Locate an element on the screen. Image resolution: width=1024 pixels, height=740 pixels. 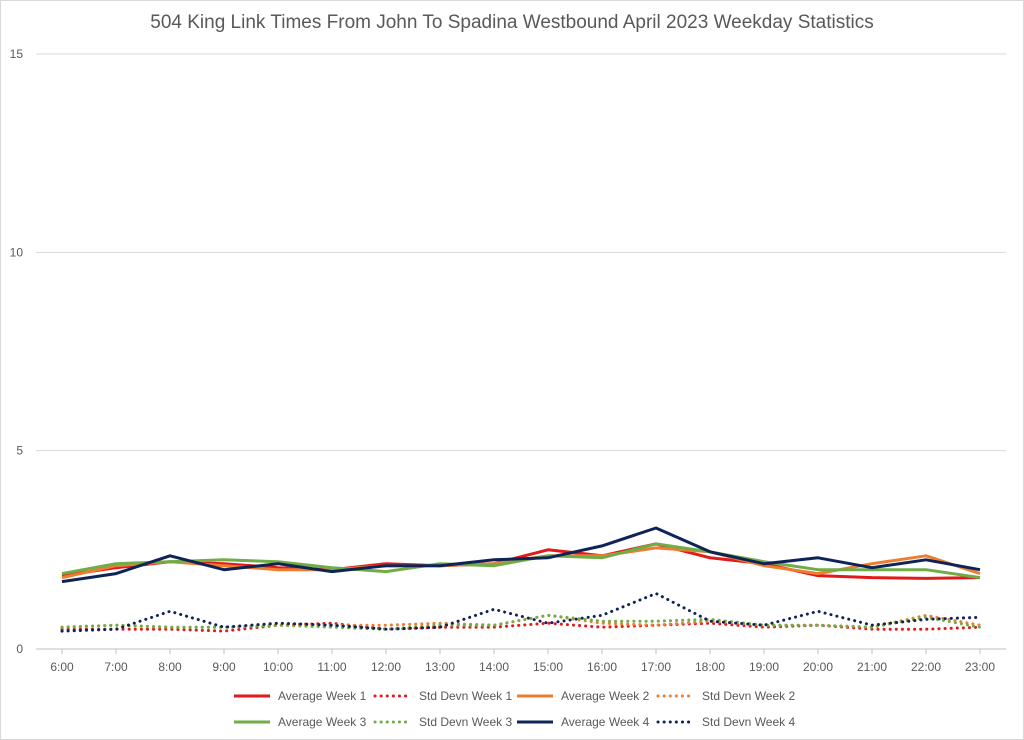
x-tick-label: 11:00 is located at coordinates (331, 667).